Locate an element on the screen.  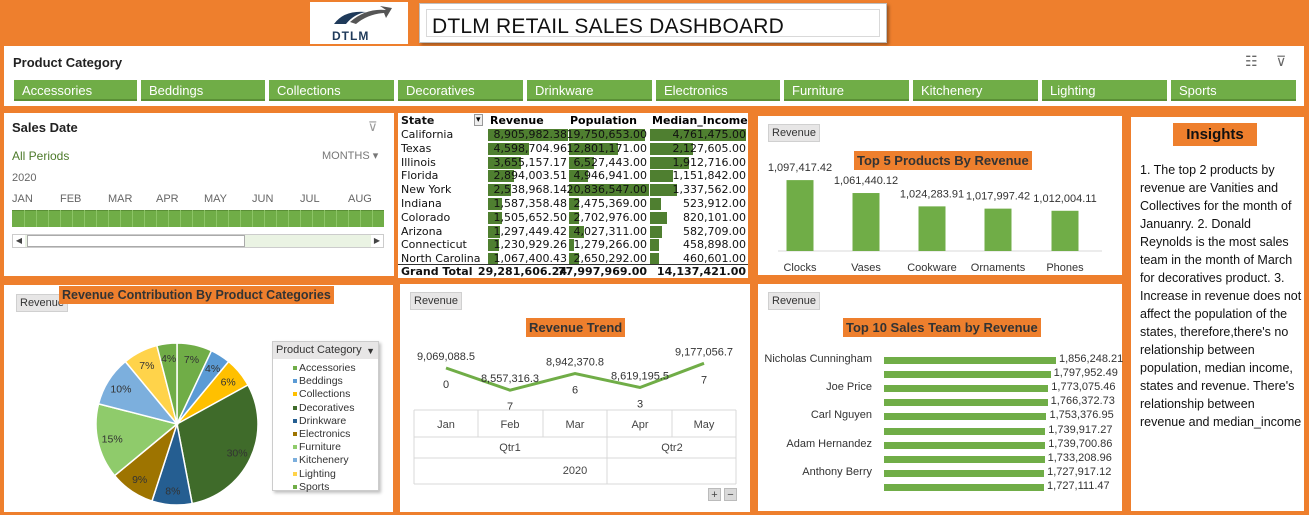
timeline-bar is located at coordinates (198, 218).